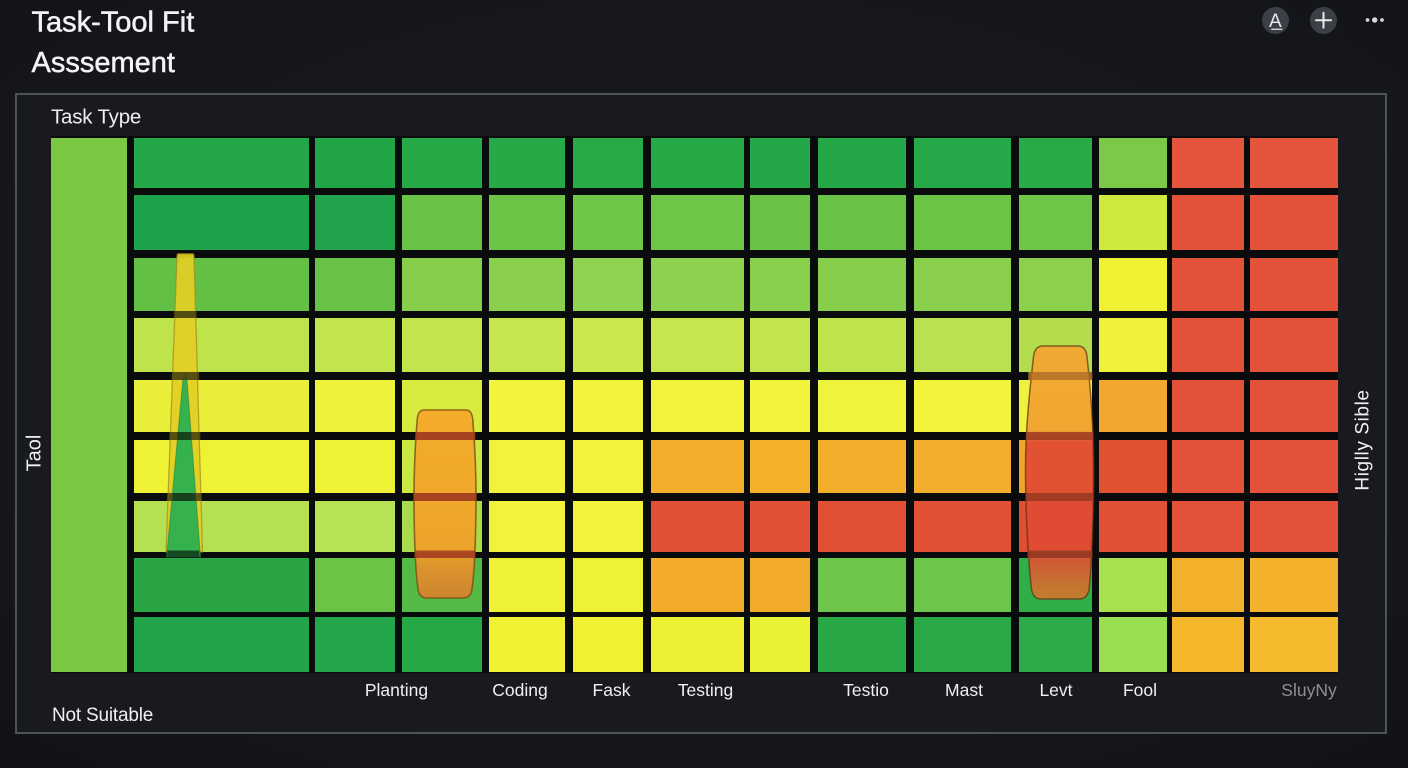 The height and width of the screenshot is (768, 1408). What do you see at coordinates (1055, 690) in the screenshot?
I see `svg-text: Levt` at bounding box center [1055, 690].